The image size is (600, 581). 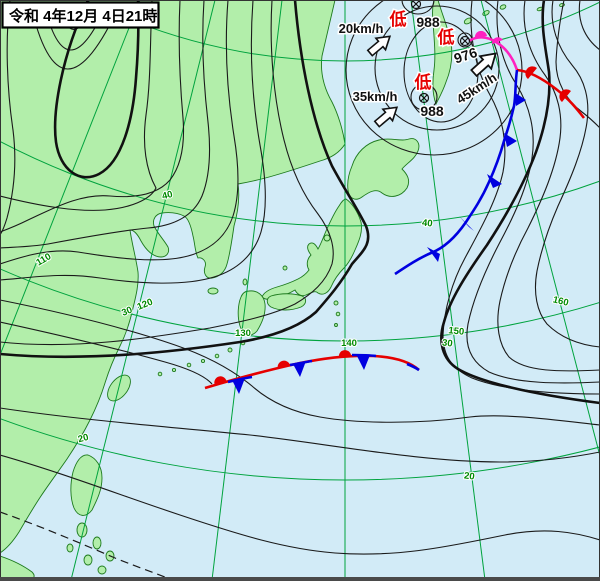 I want to click on map-frame-bottom, so click(x=300, y=579).